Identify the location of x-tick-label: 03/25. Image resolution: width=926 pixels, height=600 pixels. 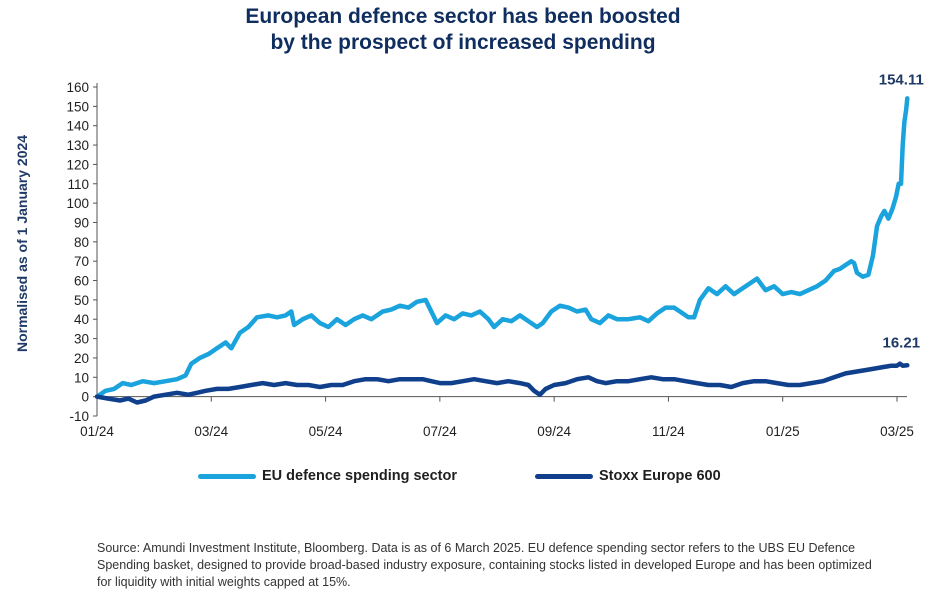
(897, 431).